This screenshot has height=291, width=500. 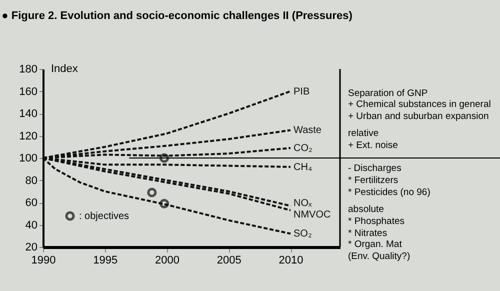 I want to click on text: - Discharges, so click(x=375, y=168).